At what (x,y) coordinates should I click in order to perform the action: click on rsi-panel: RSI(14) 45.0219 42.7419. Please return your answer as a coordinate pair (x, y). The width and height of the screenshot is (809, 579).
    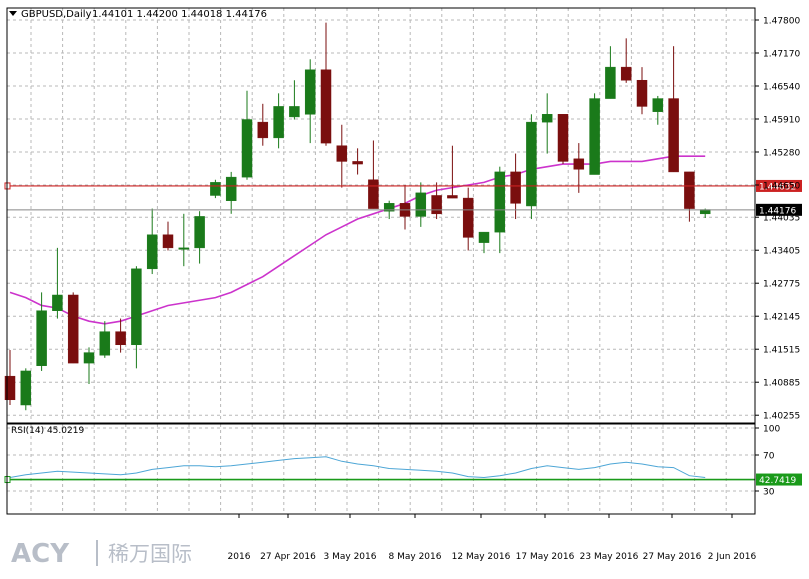
    Looking at the image, I should click on (403, 456).